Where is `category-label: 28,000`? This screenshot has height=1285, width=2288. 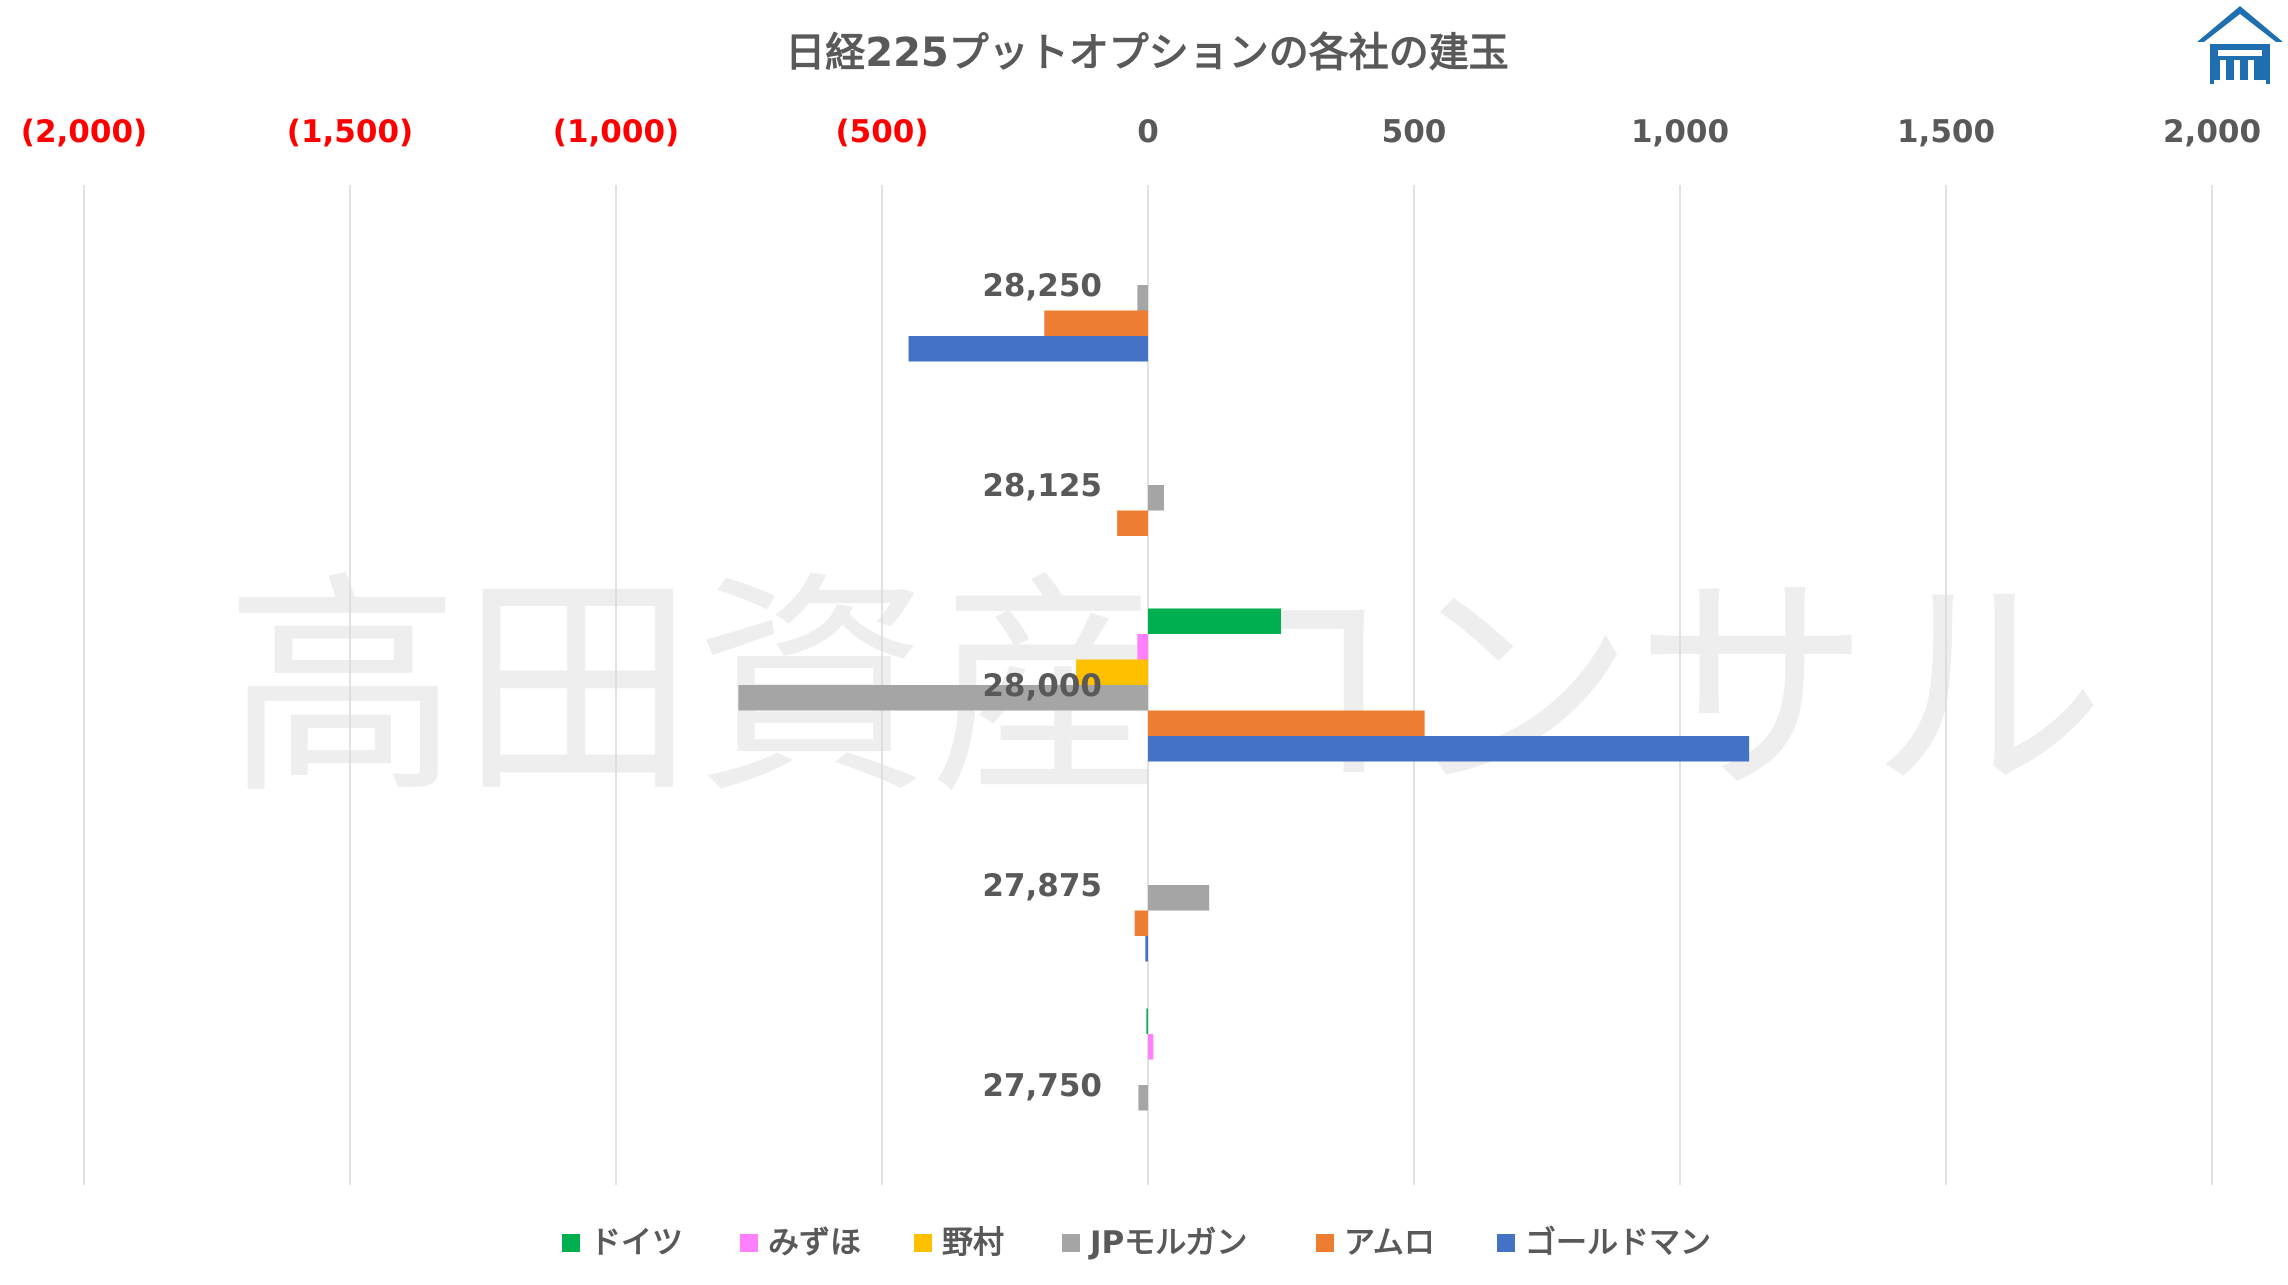 category-label: 28,000 is located at coordinates (1042, 686).